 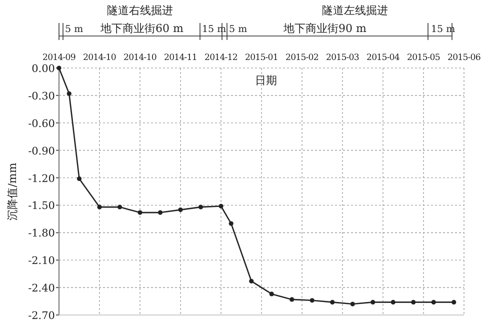 What do you see at coordinates (180, 58) in the screenshot?
I see `x-tick-label: 2014-11` at bounding box center [180, 58].